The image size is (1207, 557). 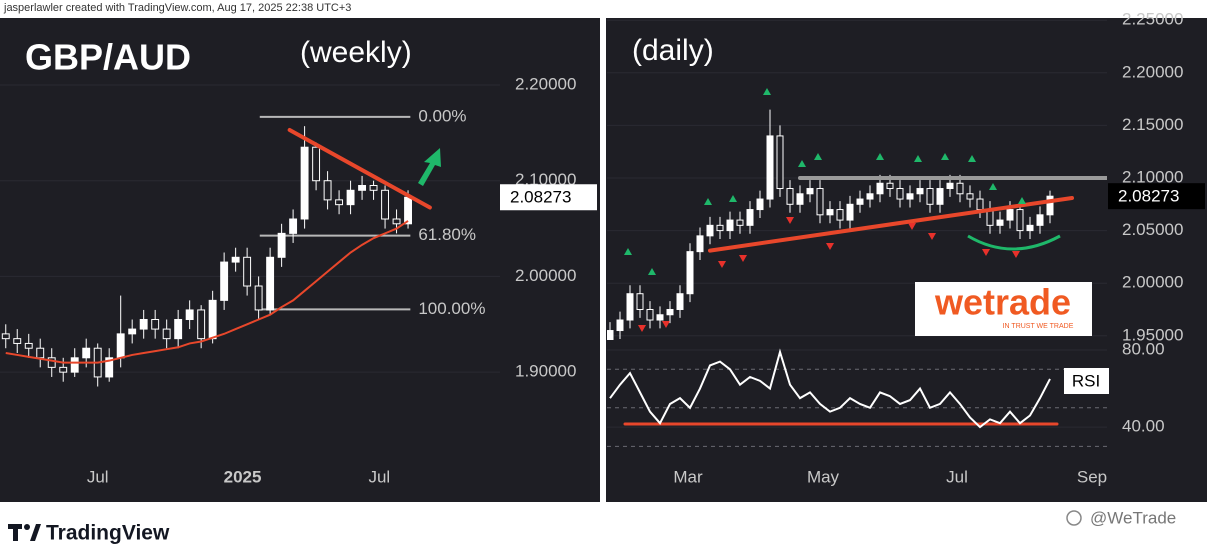 What do you see at coordinates (447, 234) in the screenshot?
I see `fib-label: 61.80%` at bounding box center [447, 234].